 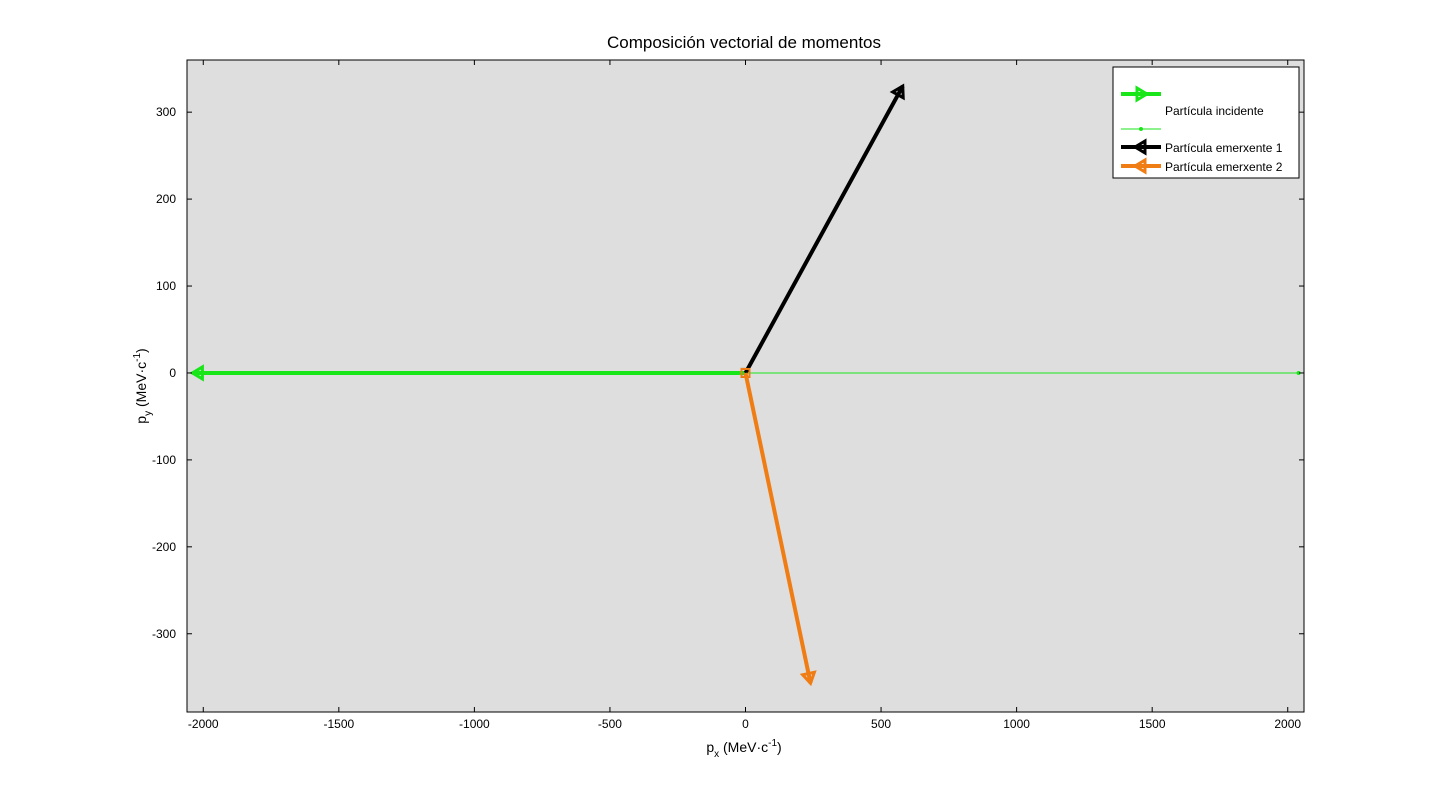 What do you see at coordinates (166, 112) in the screenshot?
I see `y-tick-label: 300` at bounding box center [166, 112].